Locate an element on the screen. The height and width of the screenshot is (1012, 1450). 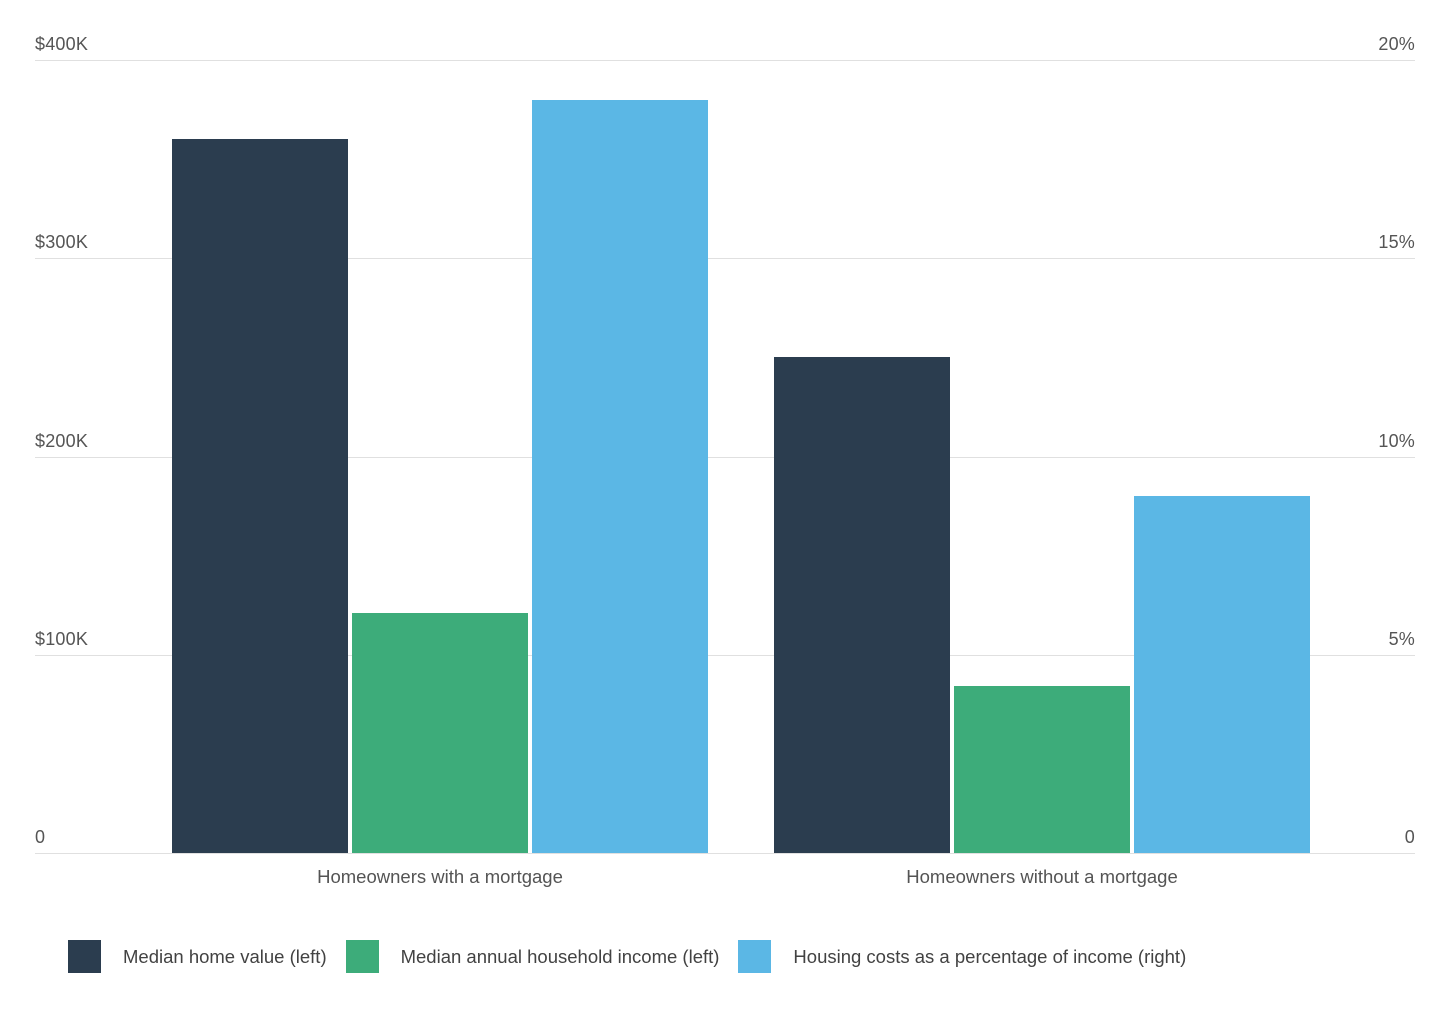
legend-item-home-value: Median home value (left) is located at coordinates (197, 956).